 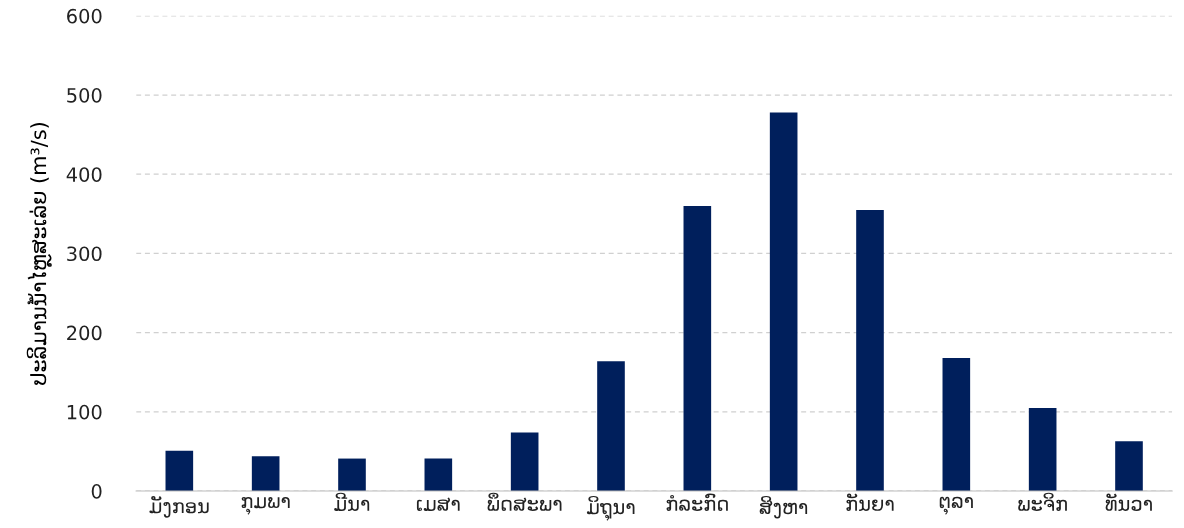 I want to click on y-tick-label: 600, so click(x=84, y=16).